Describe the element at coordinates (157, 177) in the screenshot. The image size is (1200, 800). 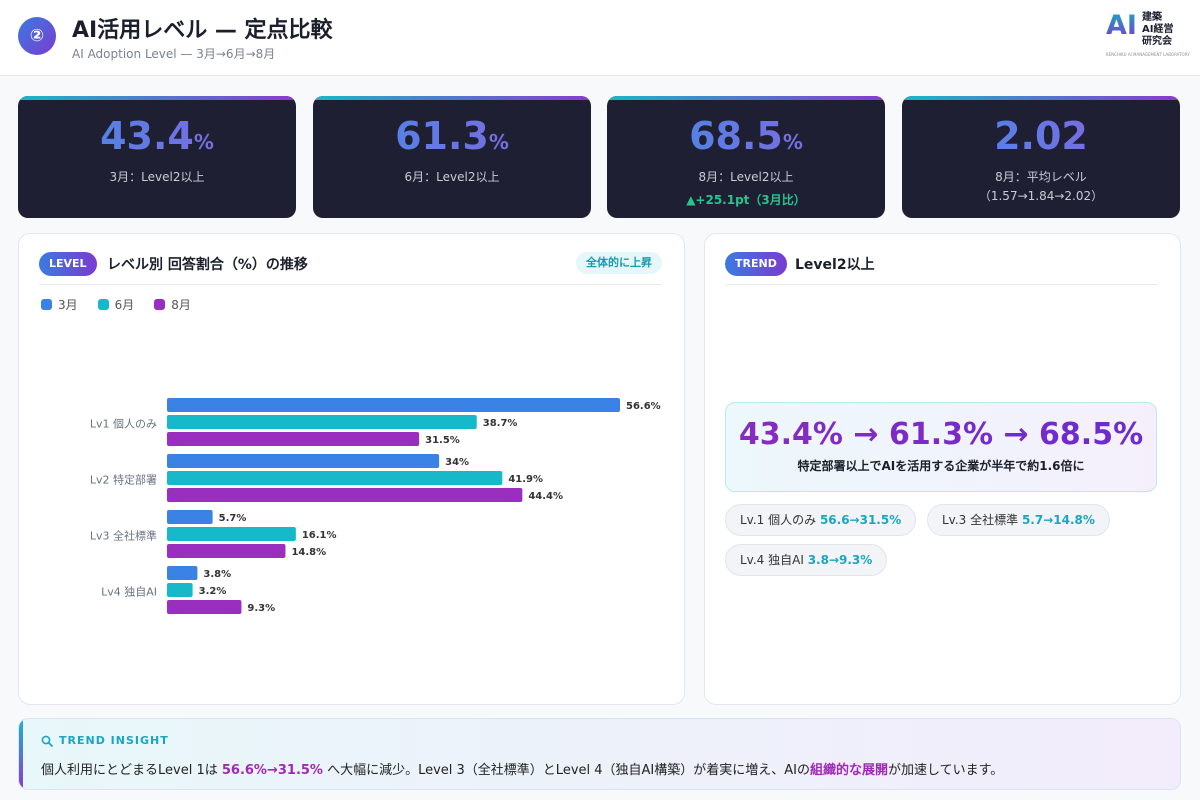
I see `stat-label: 3月：Level2以上` at that location.